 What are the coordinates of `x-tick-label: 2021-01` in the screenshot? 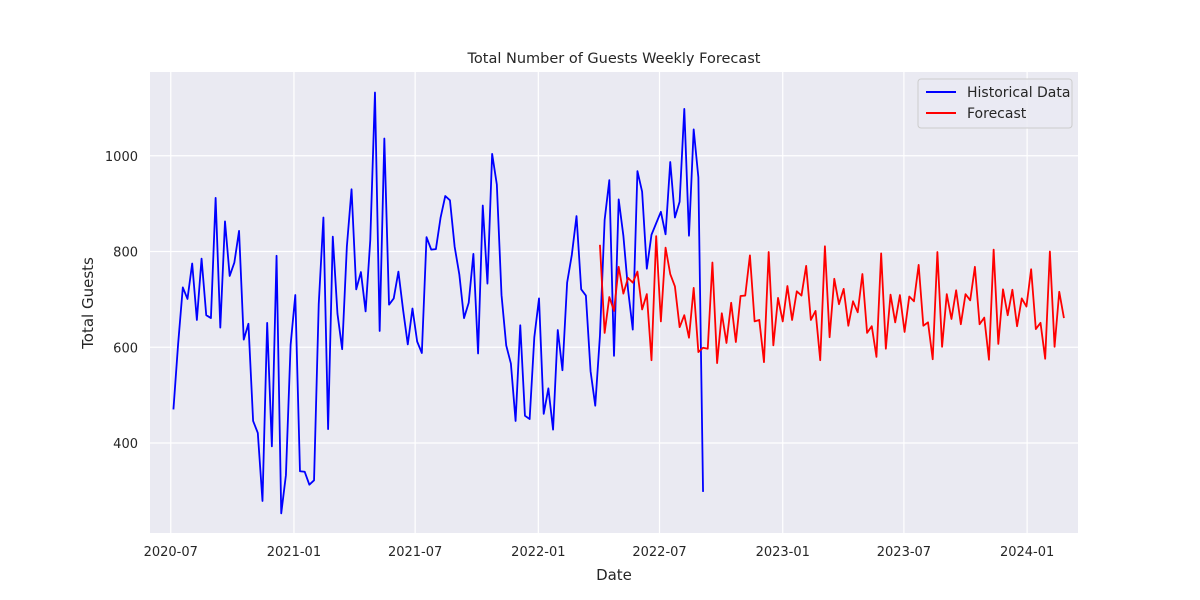 It's located at (294, 552).